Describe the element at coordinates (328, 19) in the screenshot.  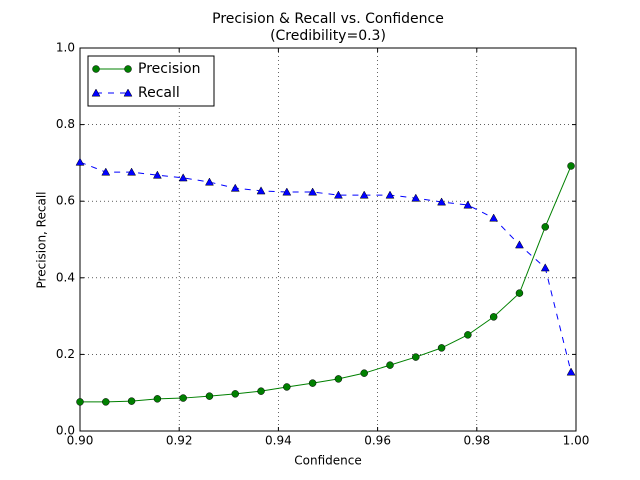
I see `chart-title: Precision & Recall vs. Confidence` at that location.